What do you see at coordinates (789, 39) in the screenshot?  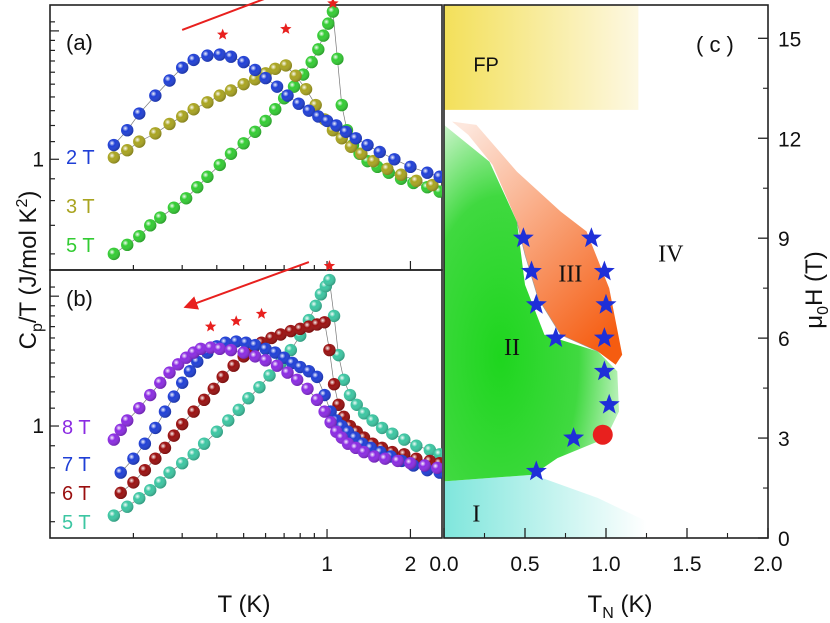 I see `panel-c-y-tick-label: 15` at bounding box center [789, 39].